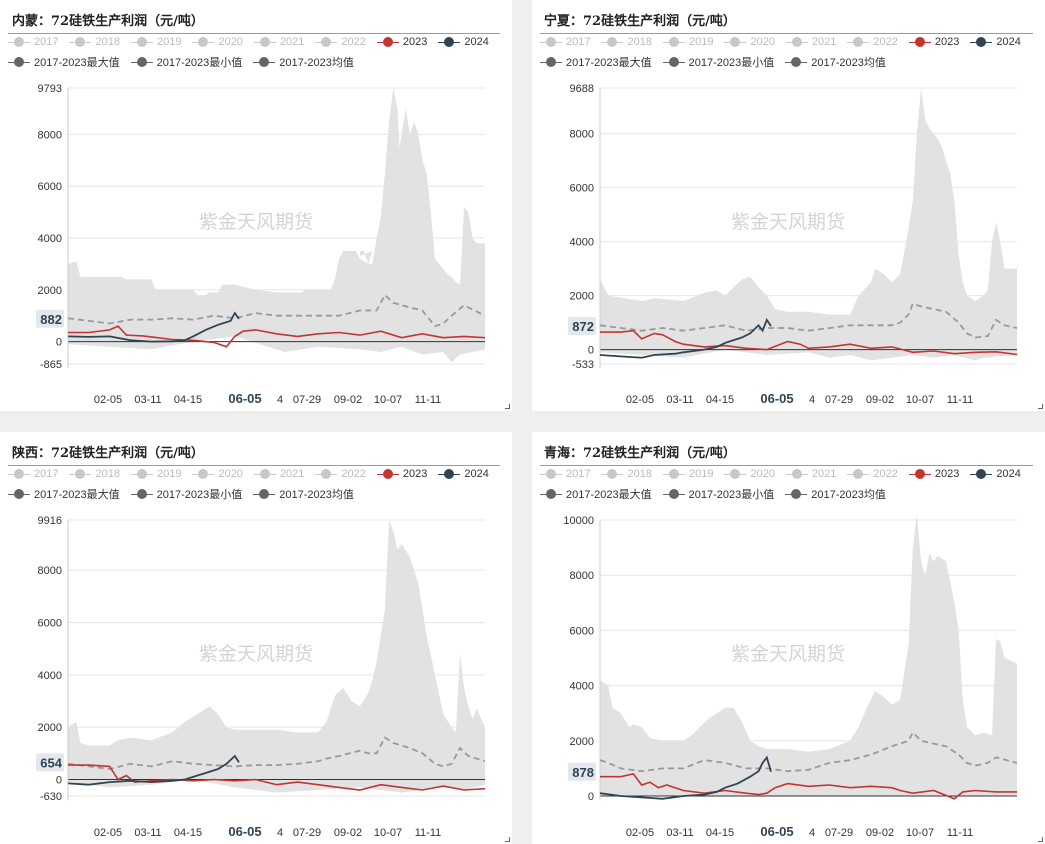 This screenshot has width=1045, height=844. I want to click on legend-row-years: 2017 2018 2019 2020 2021 2022 2023 2024, so click(254, 42).